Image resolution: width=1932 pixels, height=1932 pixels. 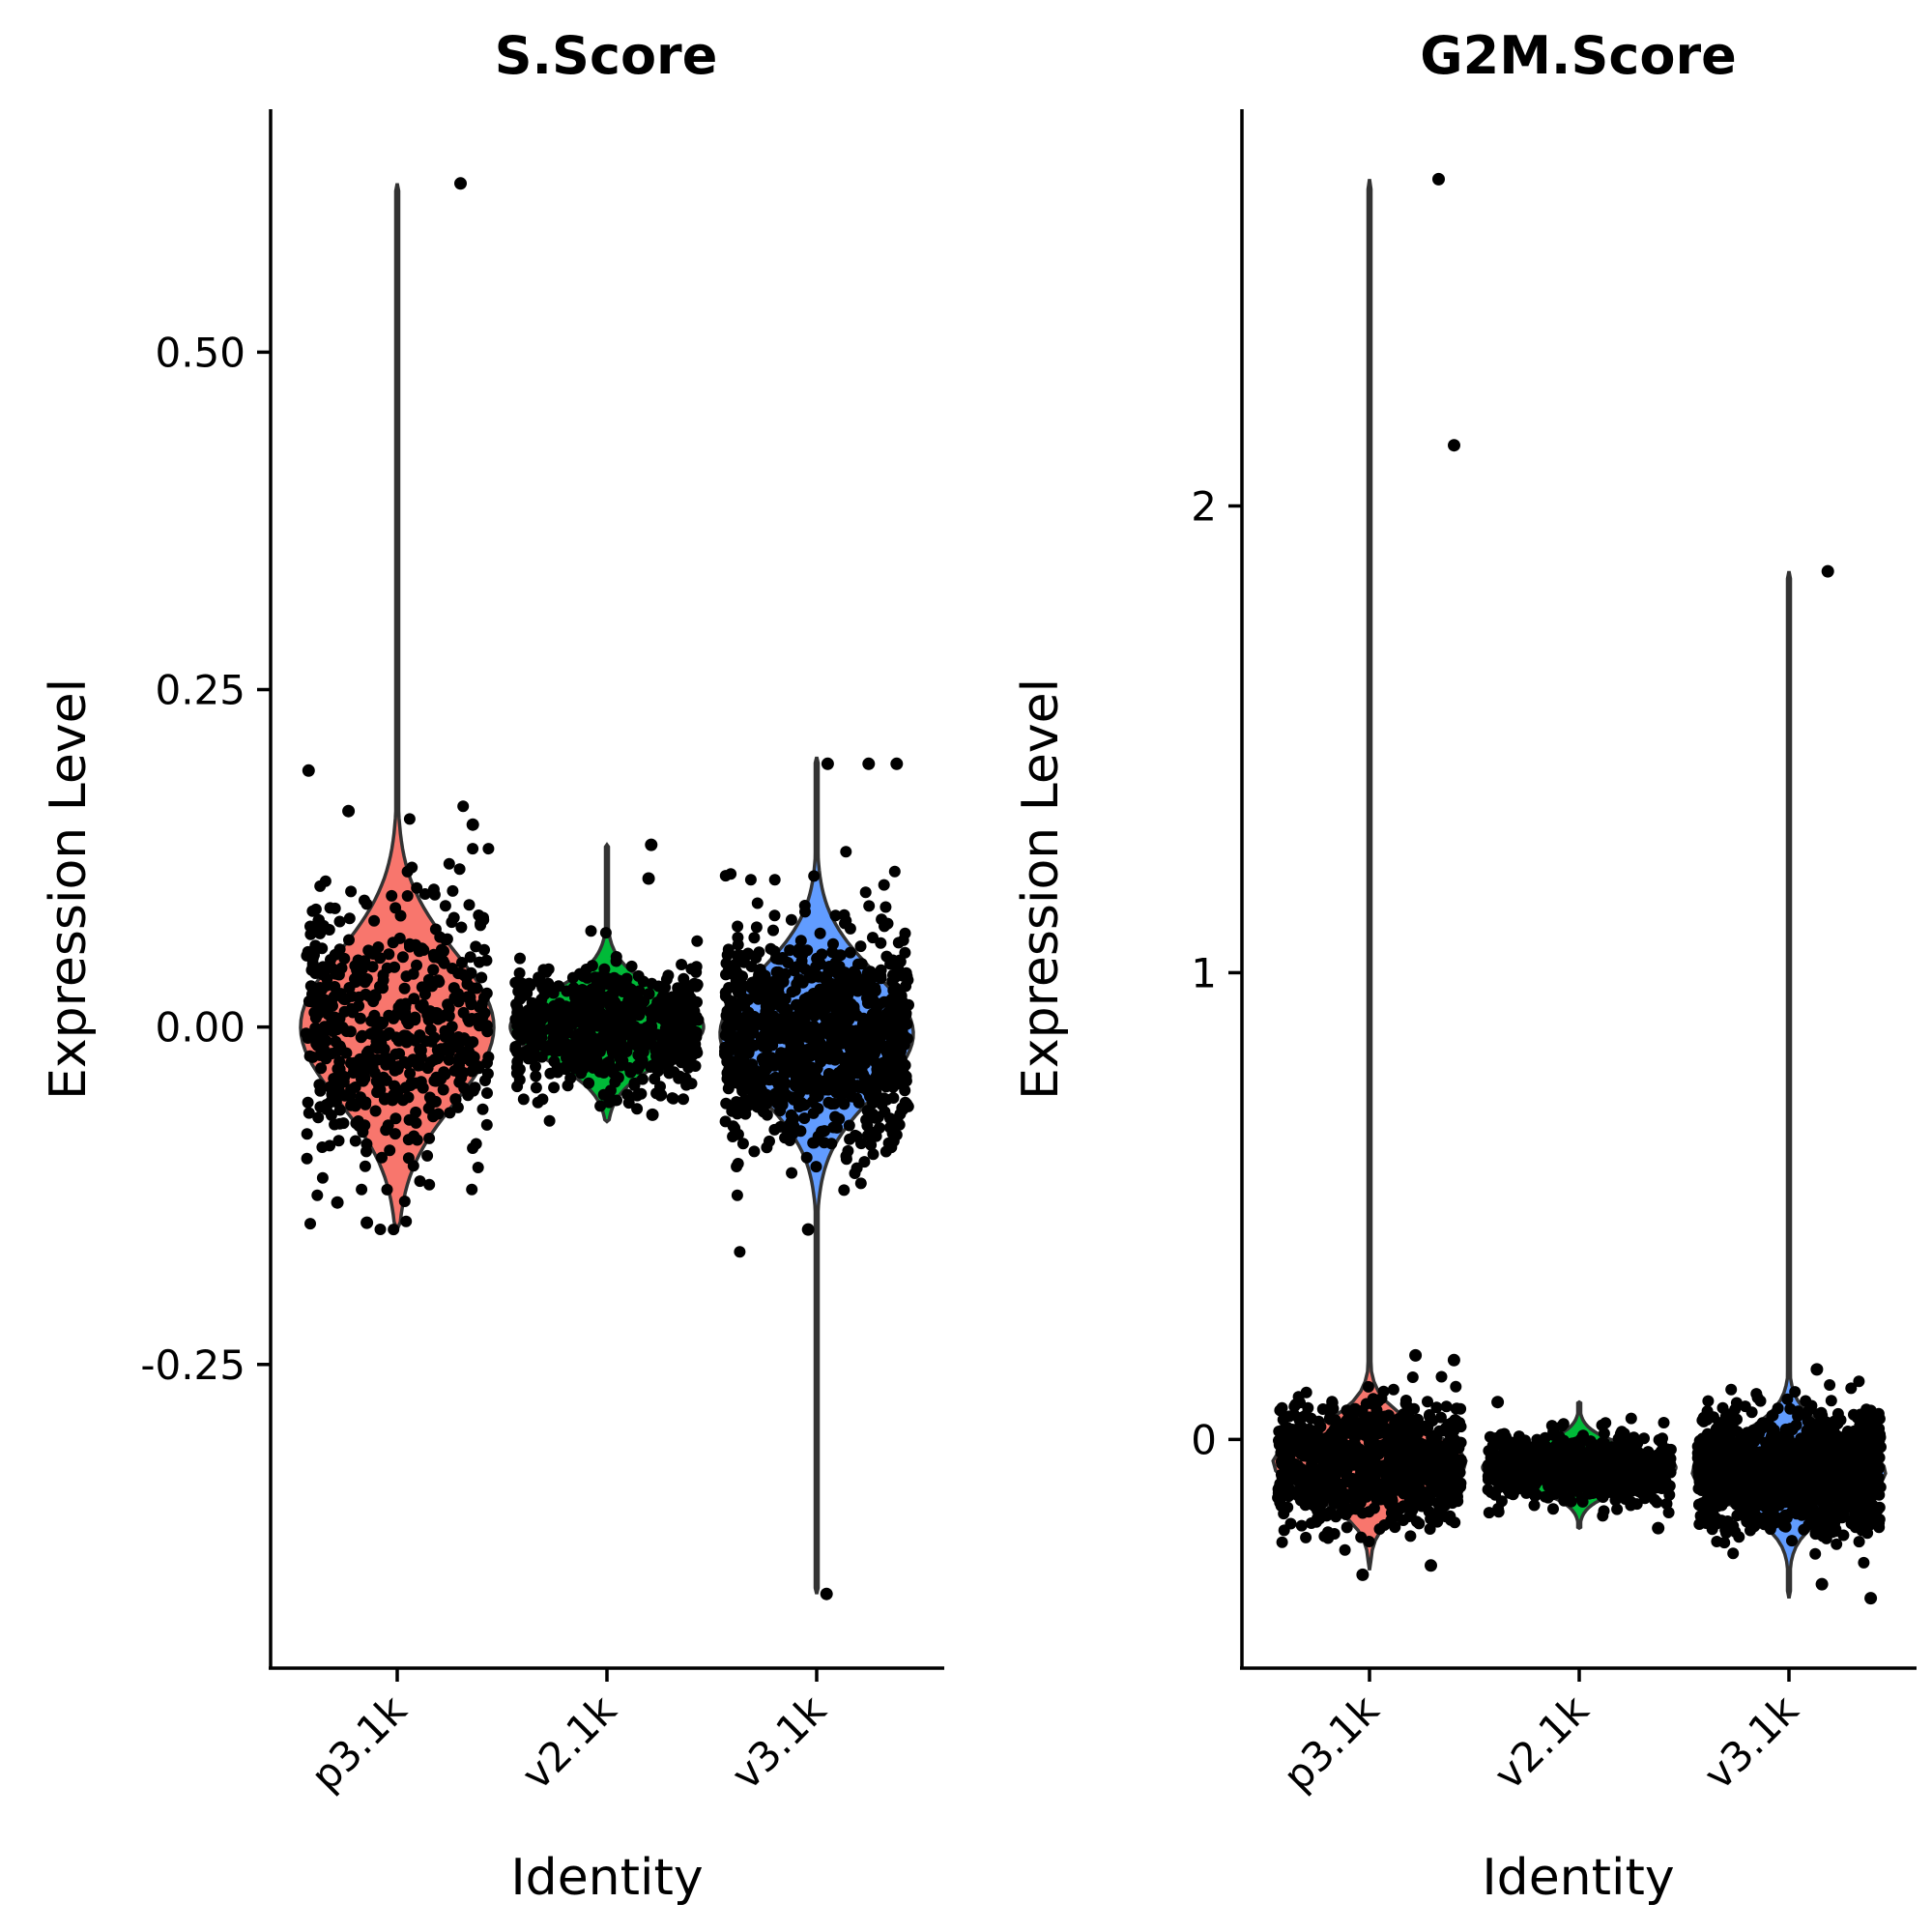 What do you see at coordinates (200, 1028) in the screenshot?
I see `y-tick-label: 0.00` at bounding box center [200, 1028].